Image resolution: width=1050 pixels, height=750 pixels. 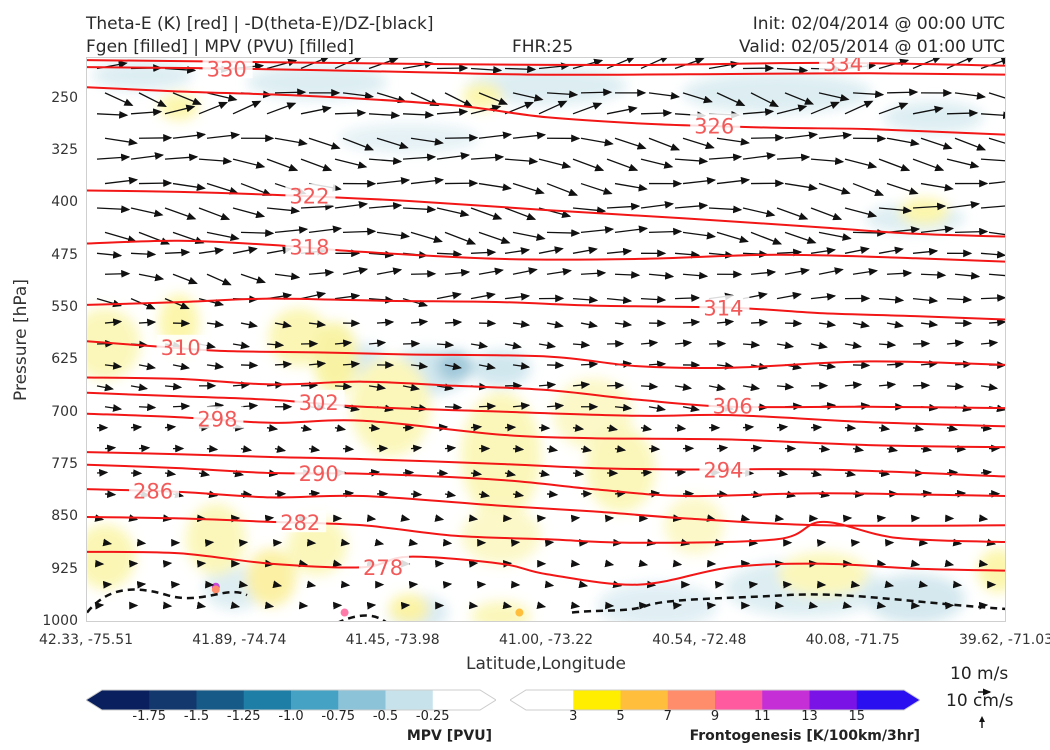 What do you see at coordinates (86, 640) in the screenshot?
I see `x-tick-label: 42.33, -75.51` at bounding box center [86, 640].